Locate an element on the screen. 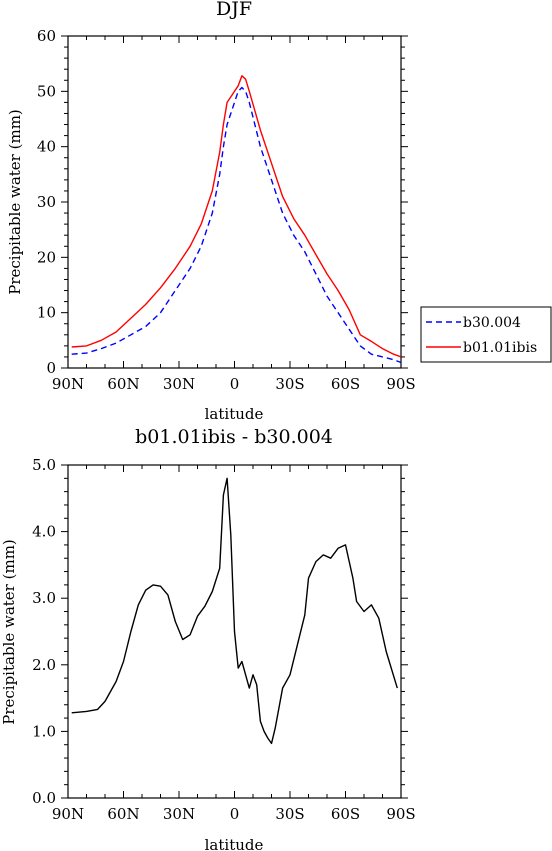  top-y-tick-label: 10 is located at coordinates (46, 313).